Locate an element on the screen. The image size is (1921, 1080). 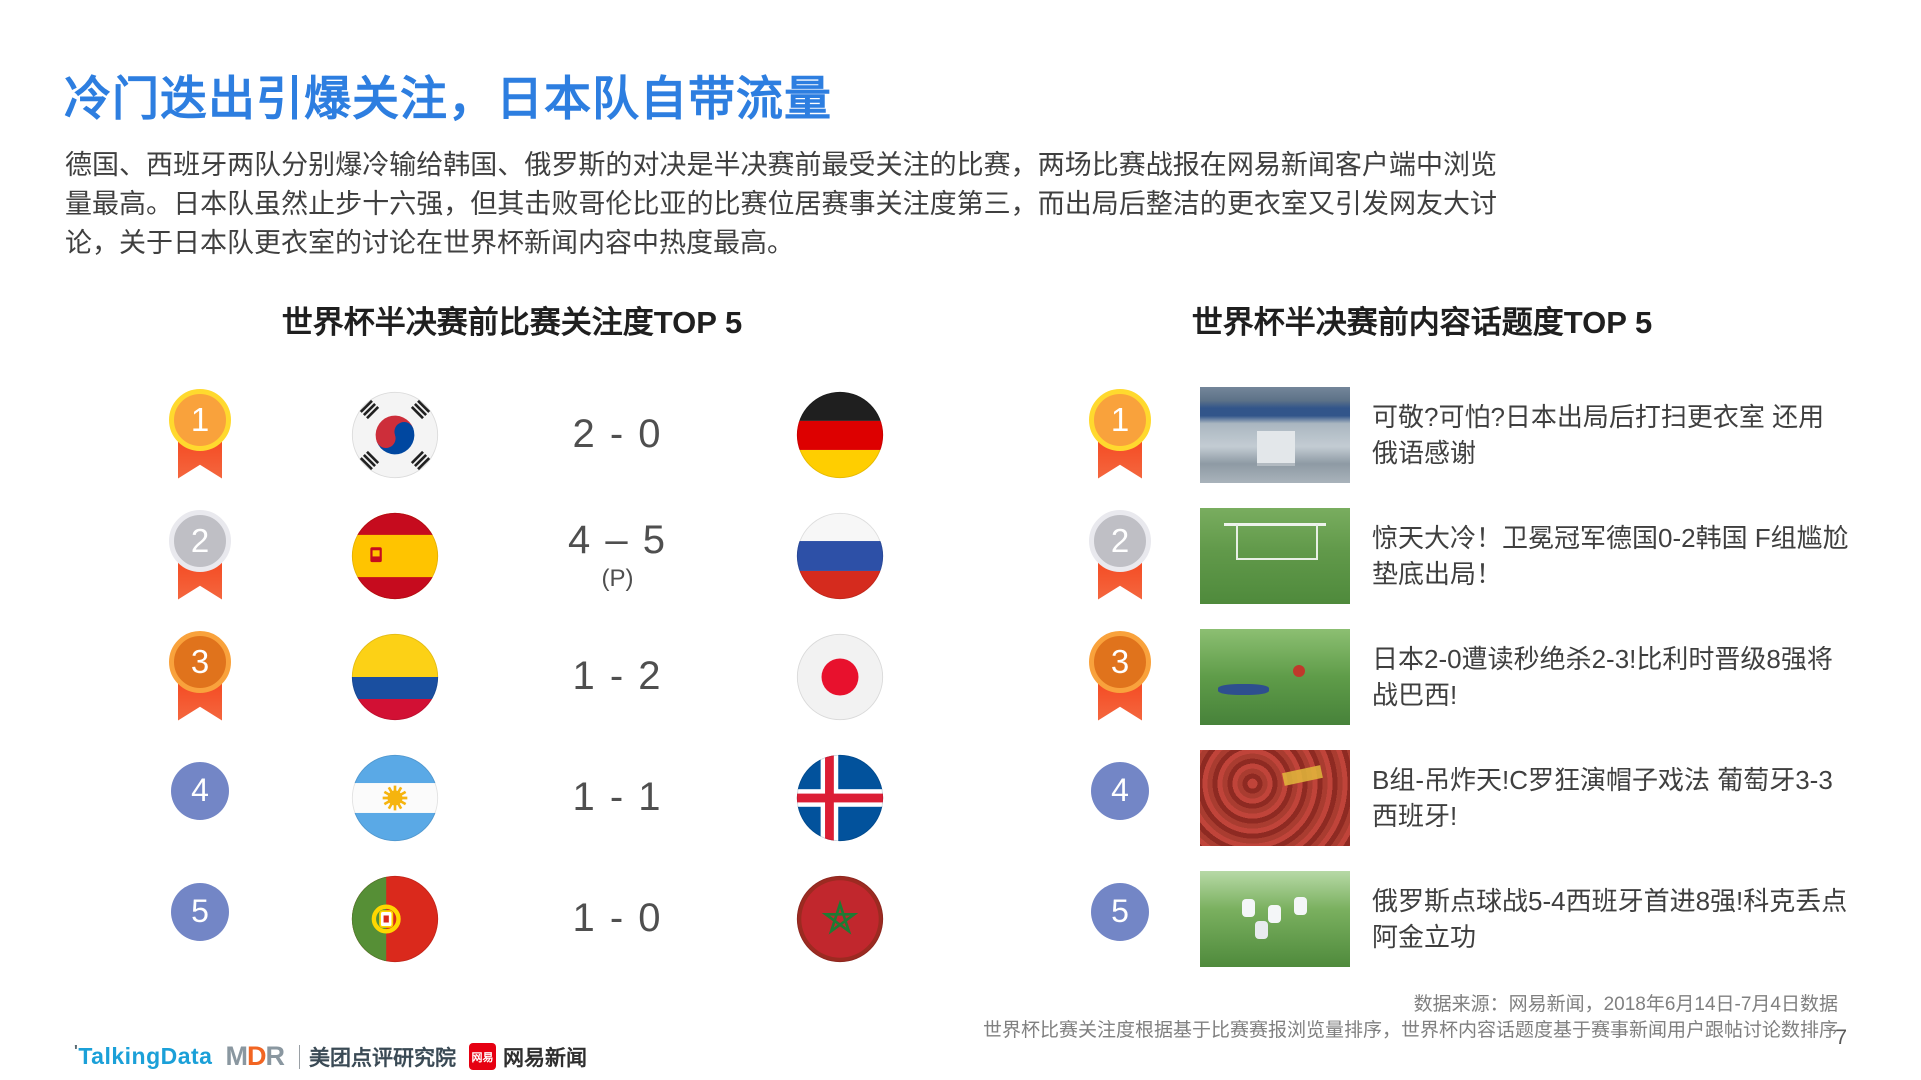
topics-section-title: 世界杯半决赛前内容话题度TOP 5 is located at coordinates (1422, 322).